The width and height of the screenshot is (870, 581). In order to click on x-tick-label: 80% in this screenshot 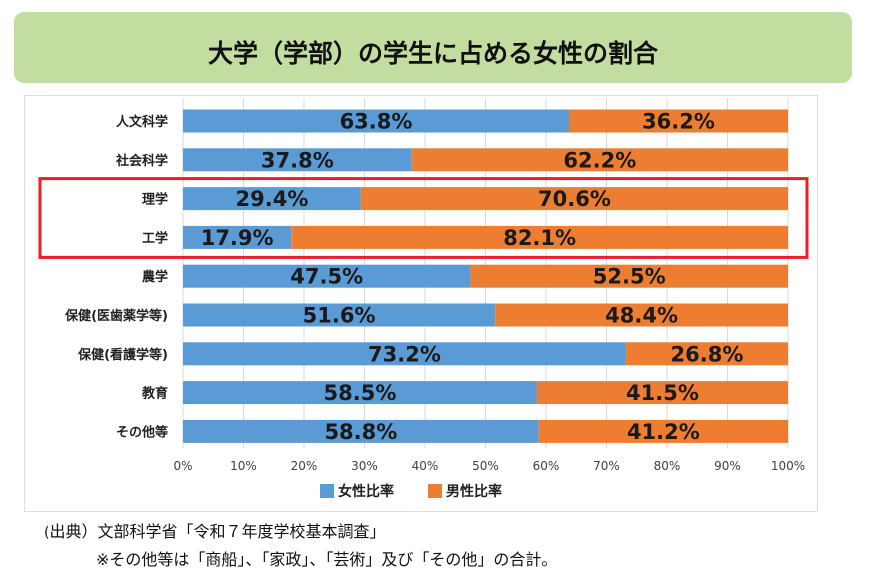, I will do `click(667, 466)`.